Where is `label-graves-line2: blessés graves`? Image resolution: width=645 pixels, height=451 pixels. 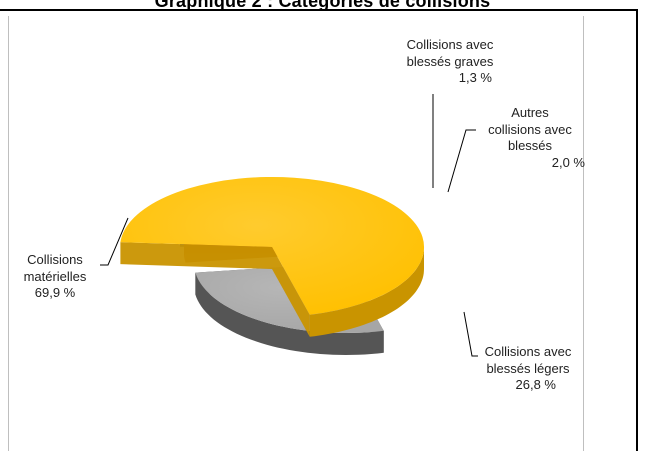
label-graves-line2: blessés graves is located at coordinates (450, 61).